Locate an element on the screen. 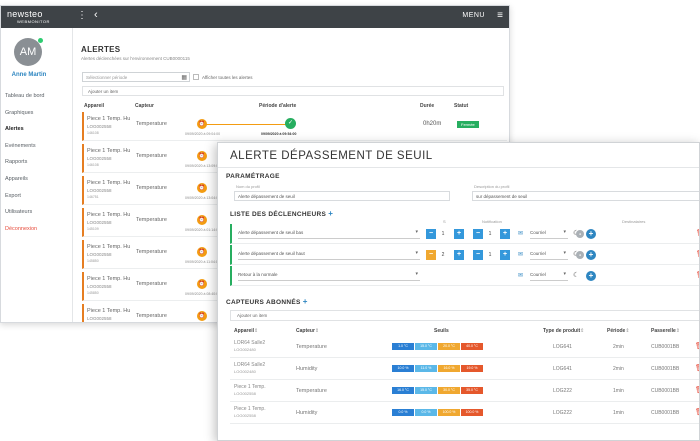 The image size is (700, 441). subscribers-title: CAPTEURS ABONNÉS + is located at coordinates (267, 301).